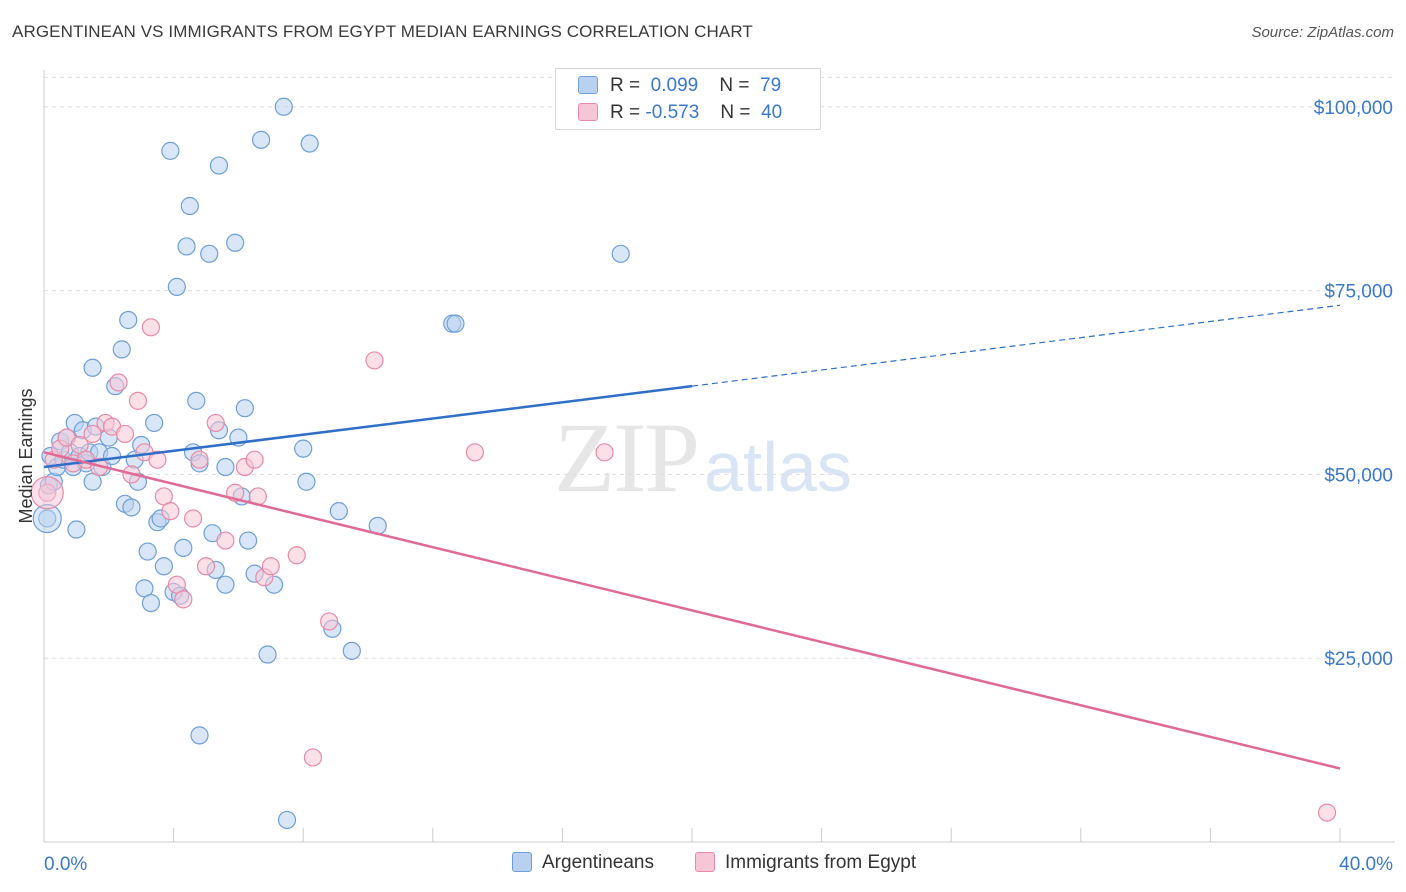 This screenshot has height=892, width=1406. Describe the element at coordinates (522, 862) in the screenshot. I see `bottom-legend-swatch-blue` at that location.